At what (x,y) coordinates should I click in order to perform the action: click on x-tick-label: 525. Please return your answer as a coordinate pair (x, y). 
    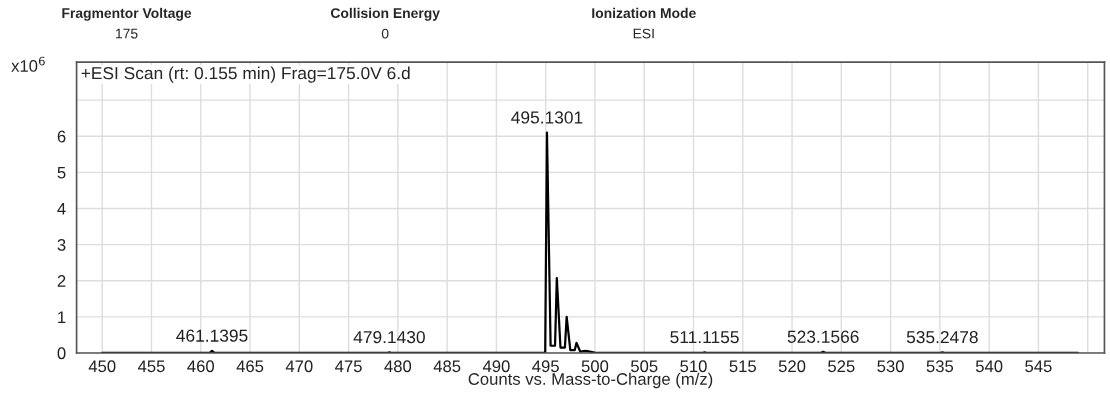
    Looking at the image, I should click on (841, 366).